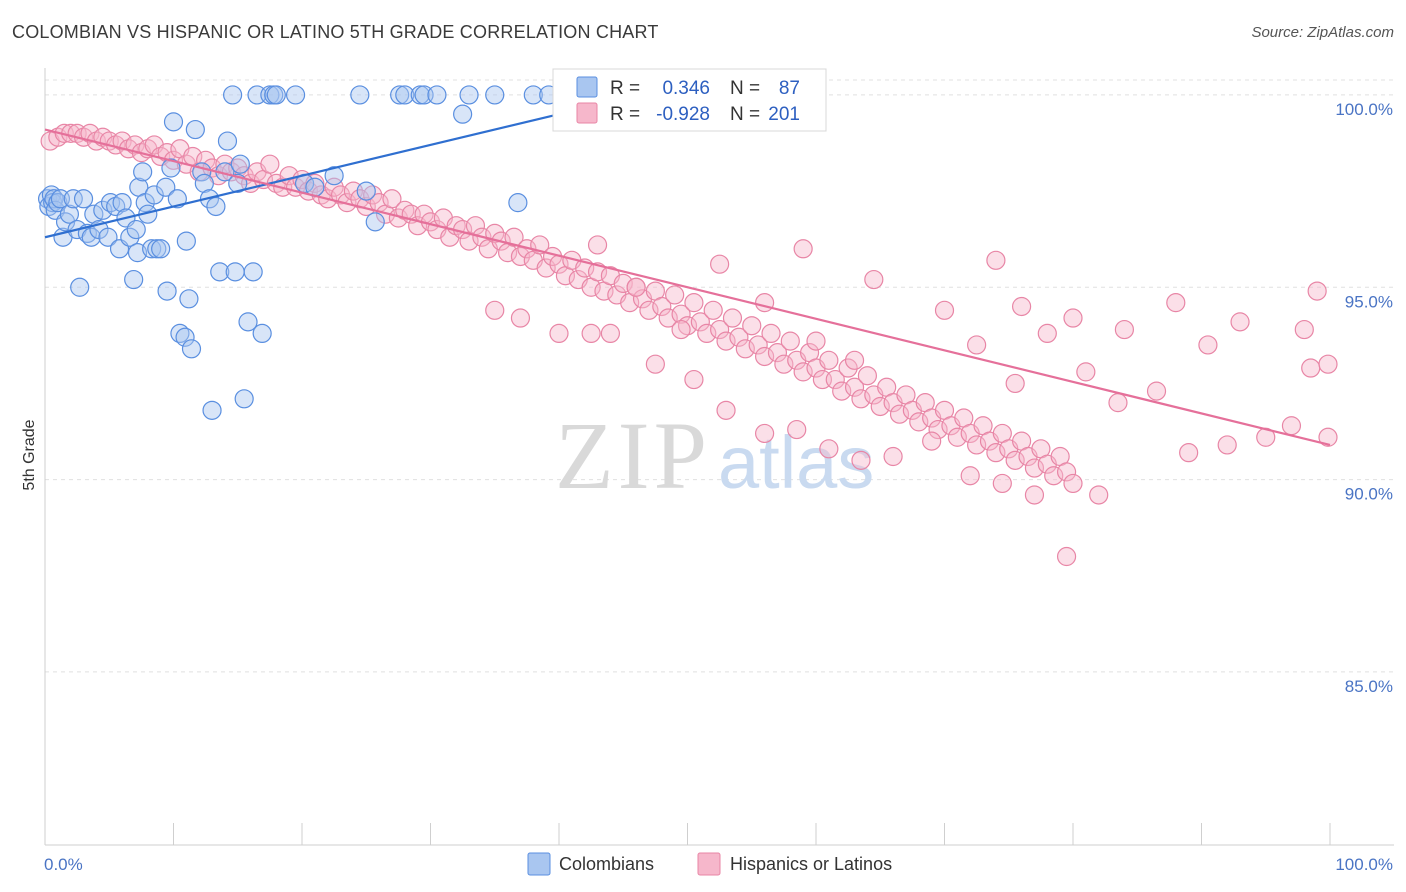 Image resolution: width=1406 pixels, height=892 pixels. I want to click on y-tick-labels: 100.0% 95.0% 90.0% 85.0%, so click(1364, 398).